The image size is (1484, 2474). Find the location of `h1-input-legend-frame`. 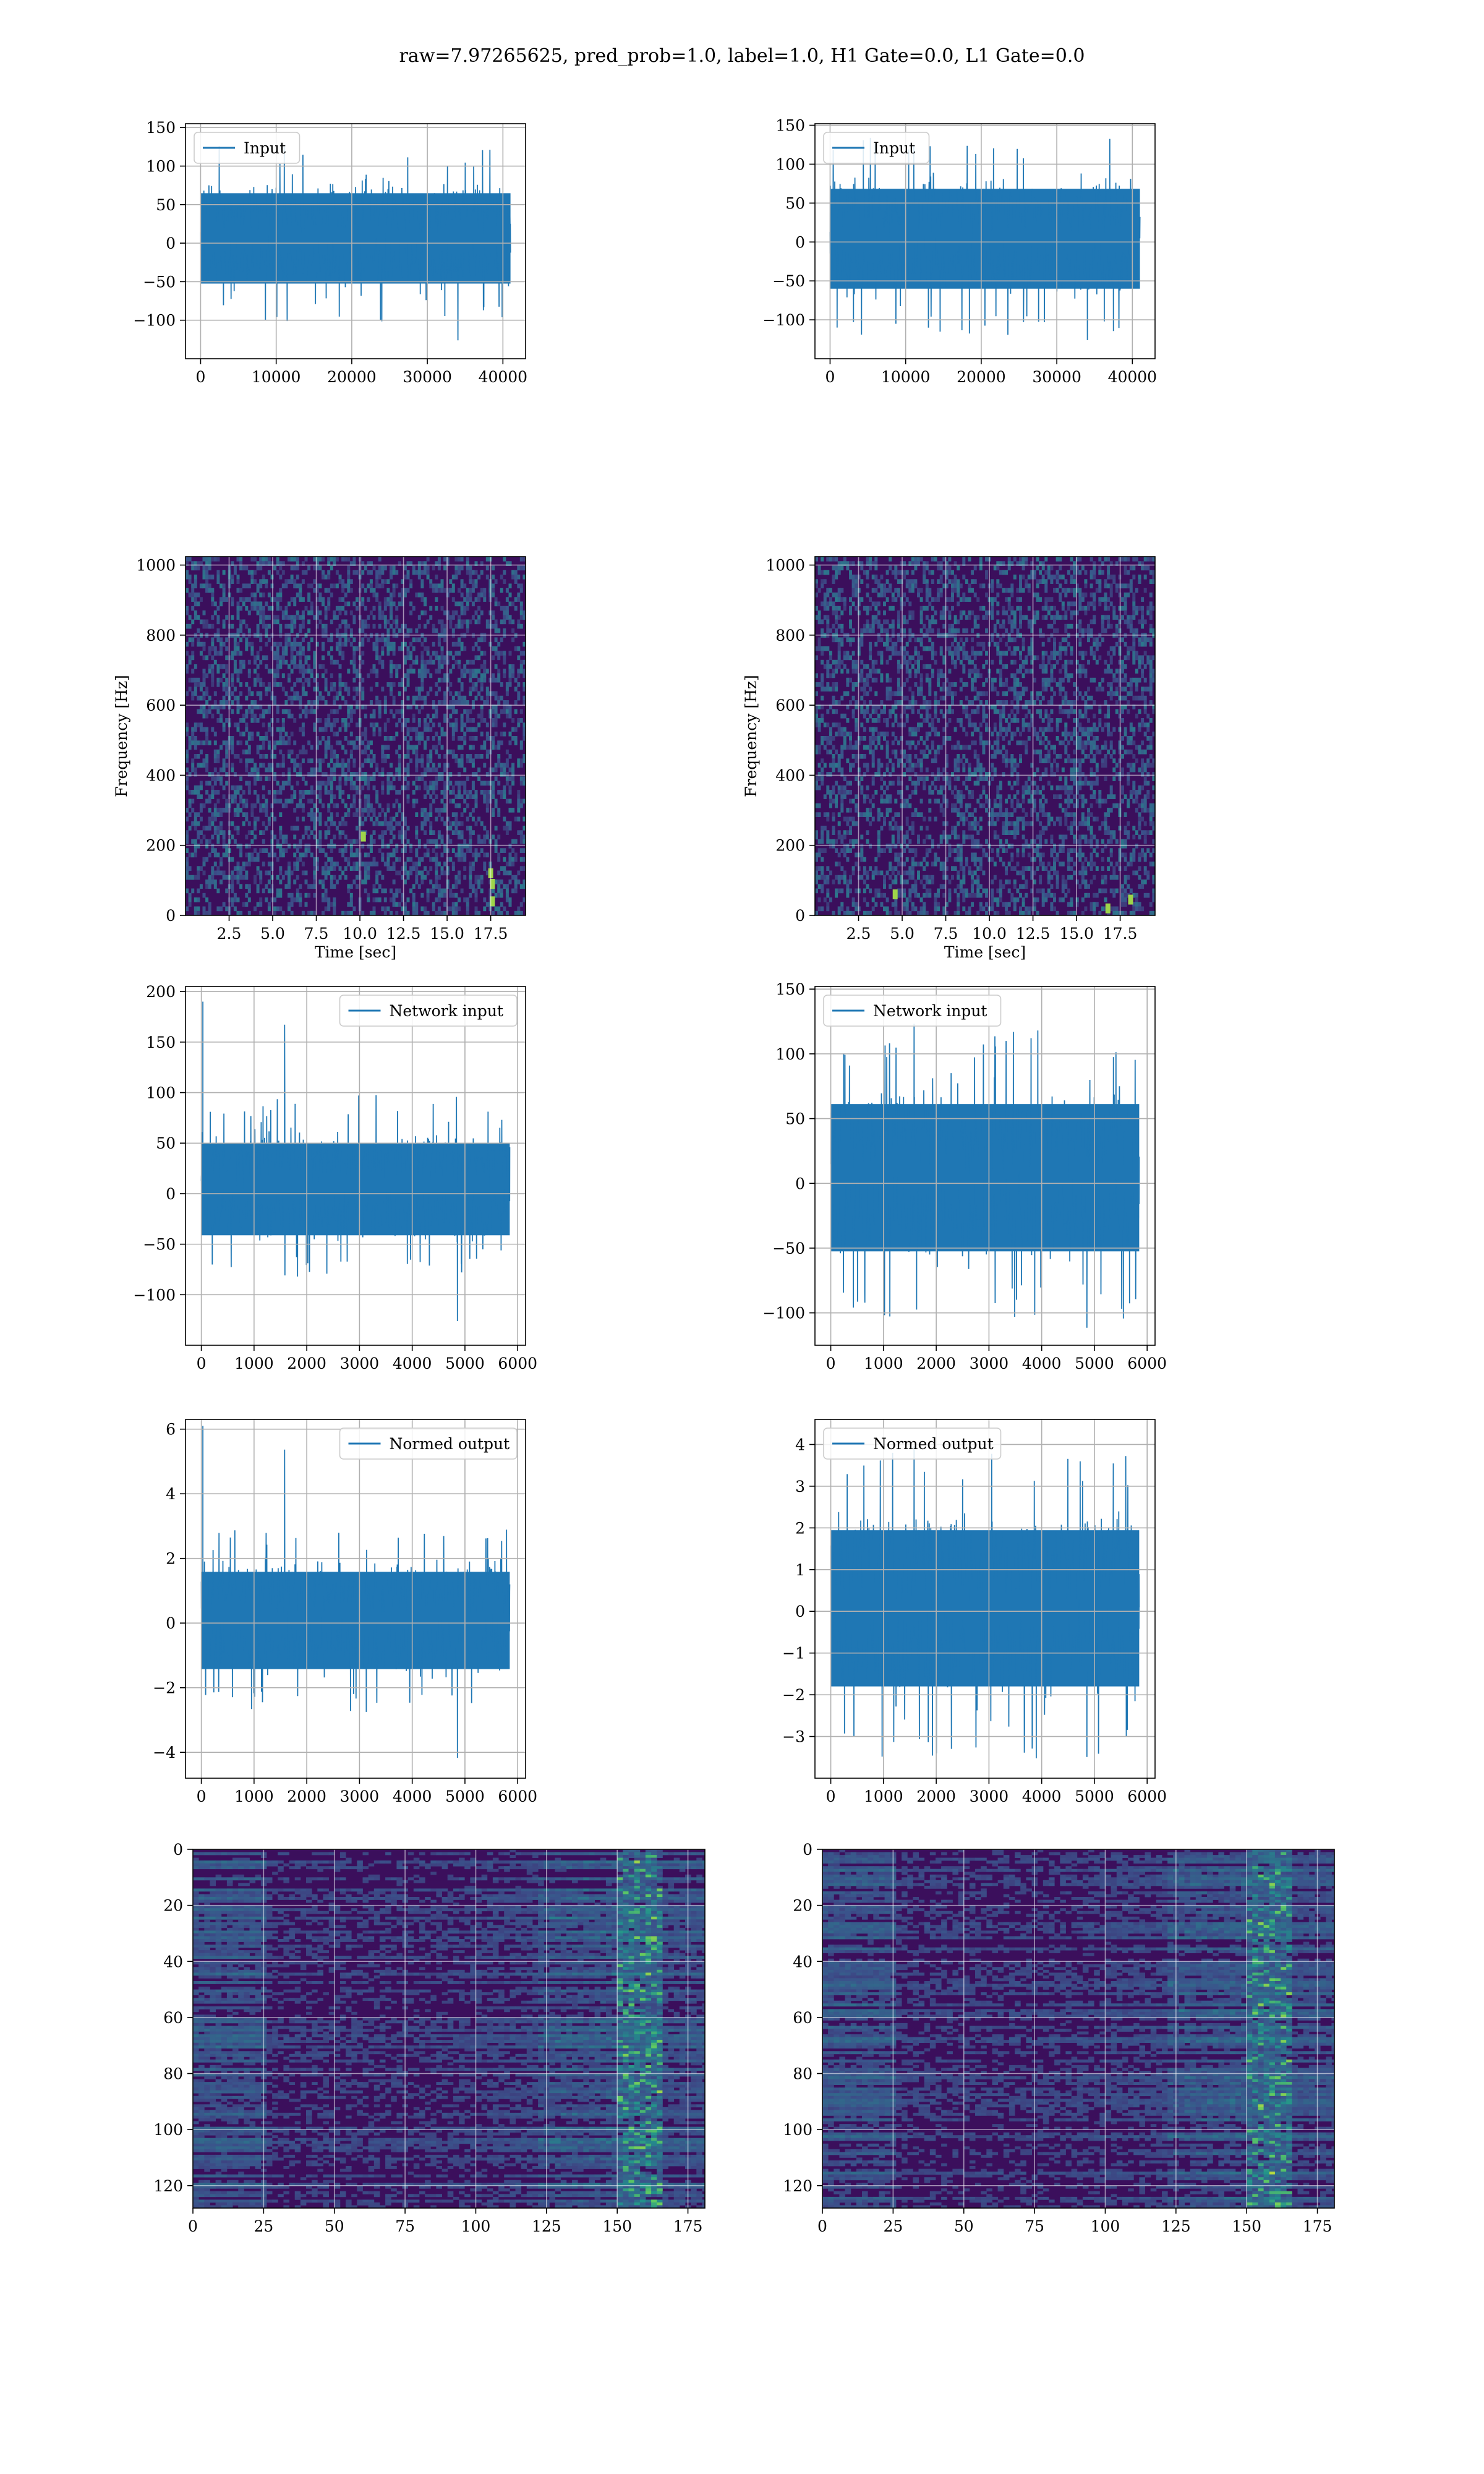

h1-input-legend-frame is located at coordinates (247, 148).